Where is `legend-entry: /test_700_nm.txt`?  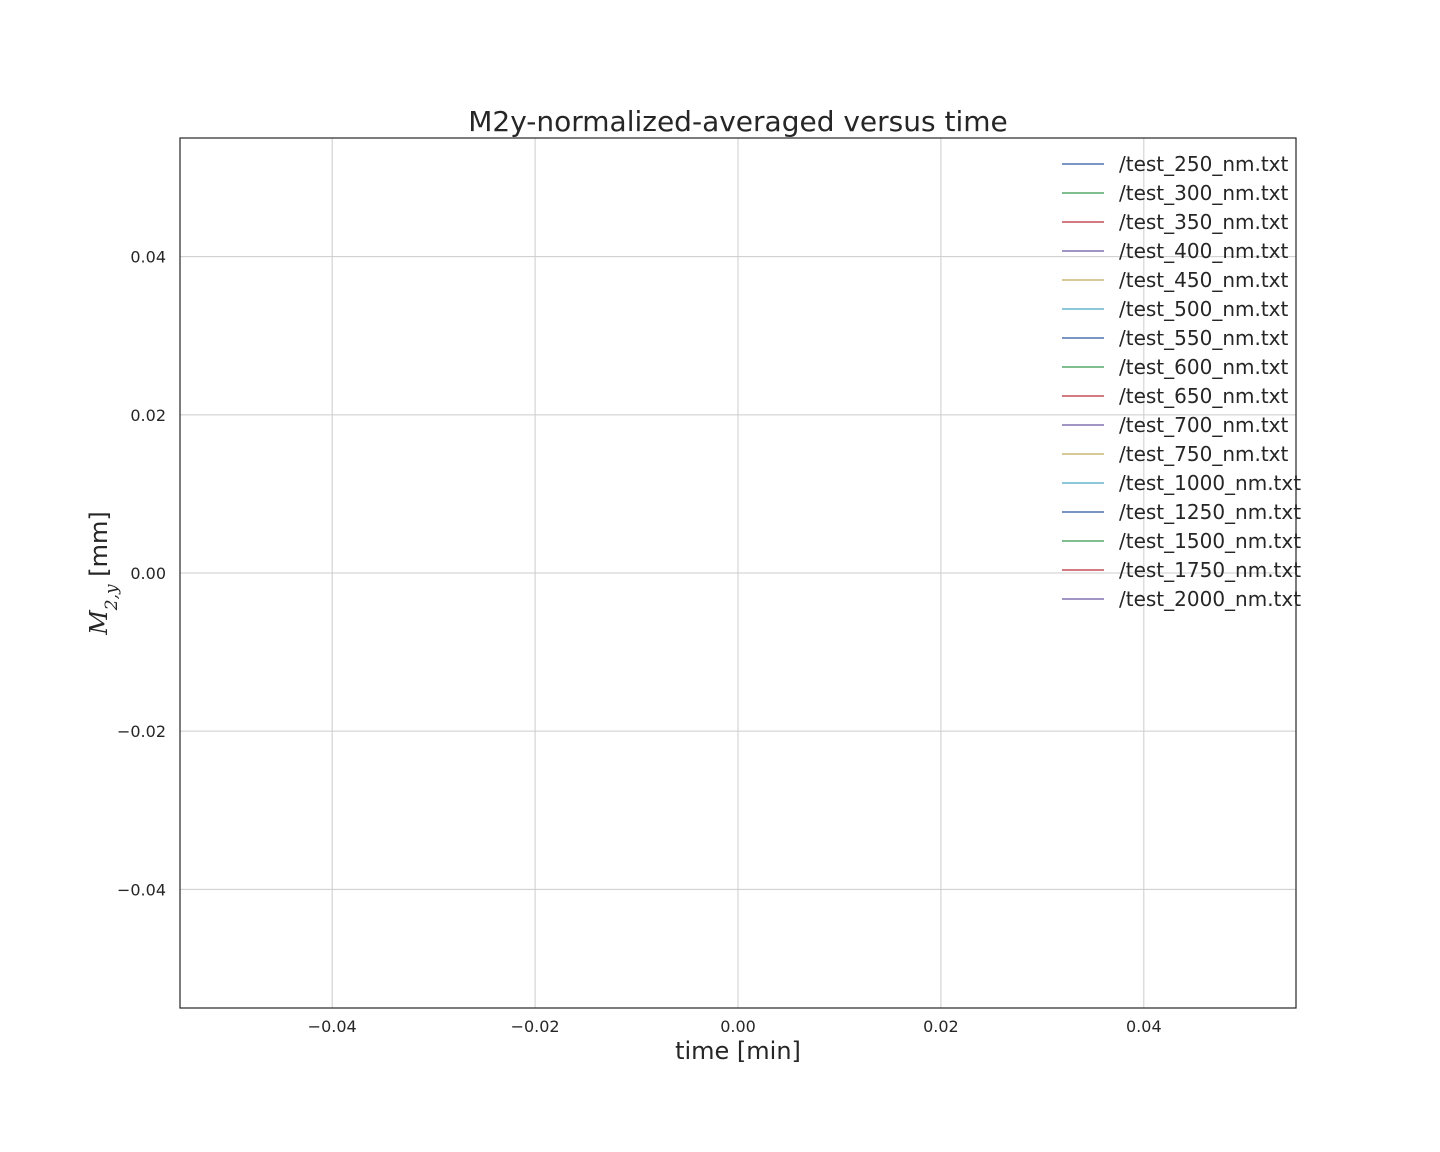 legend-entry: /test_700_nm.txt is located at coordinates (1175, 425).